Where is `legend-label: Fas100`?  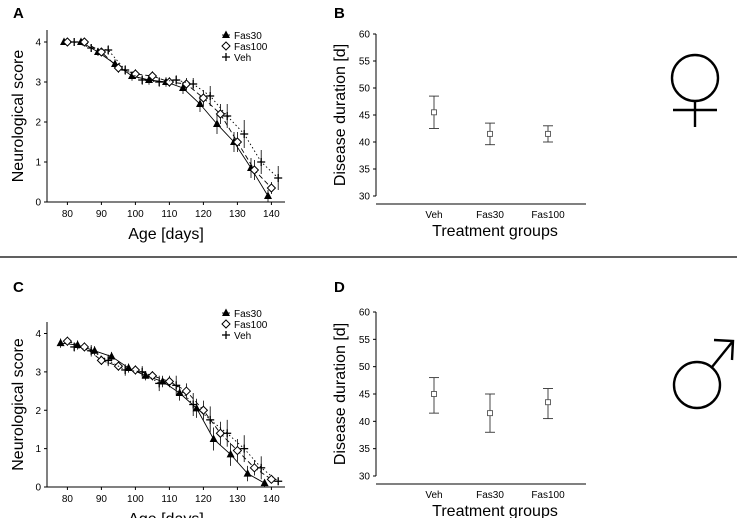
legend-label: Fas100 is located at coordinates (251, 325).